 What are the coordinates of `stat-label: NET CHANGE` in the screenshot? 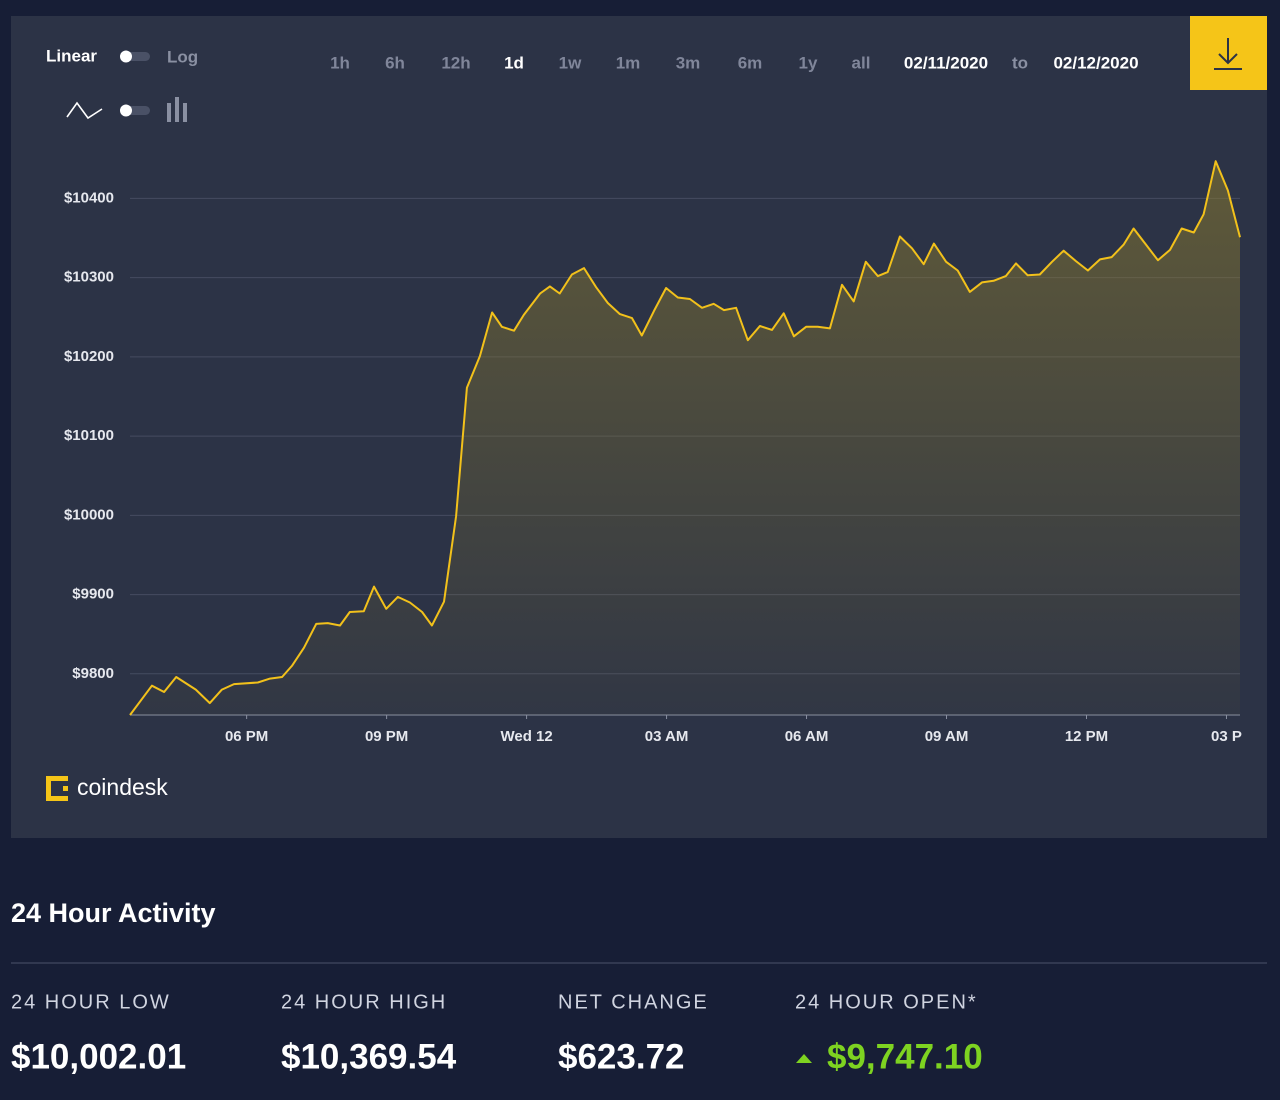 It's located at (633, 1002).